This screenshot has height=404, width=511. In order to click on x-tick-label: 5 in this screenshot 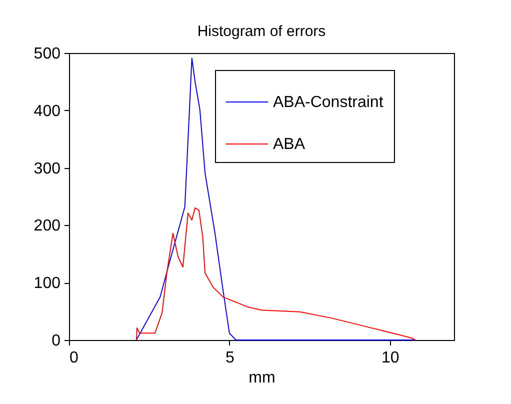, I will do `click(229, 358)`.